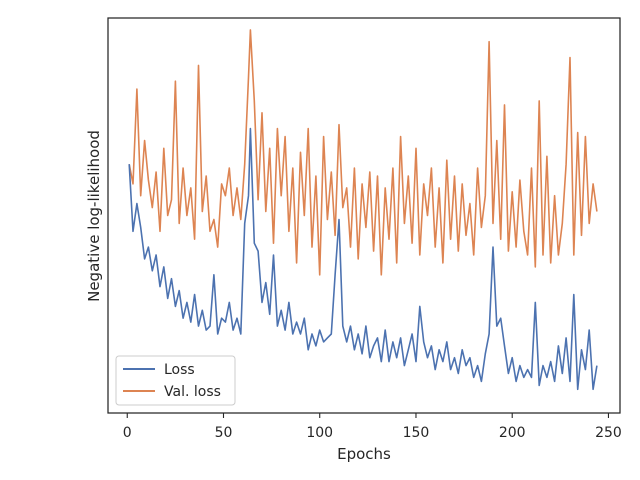 The image size is (640, 480). Describe the element at coordinates (319, 433) in the screenshot. I see `x-tick-label: 100` at that location.